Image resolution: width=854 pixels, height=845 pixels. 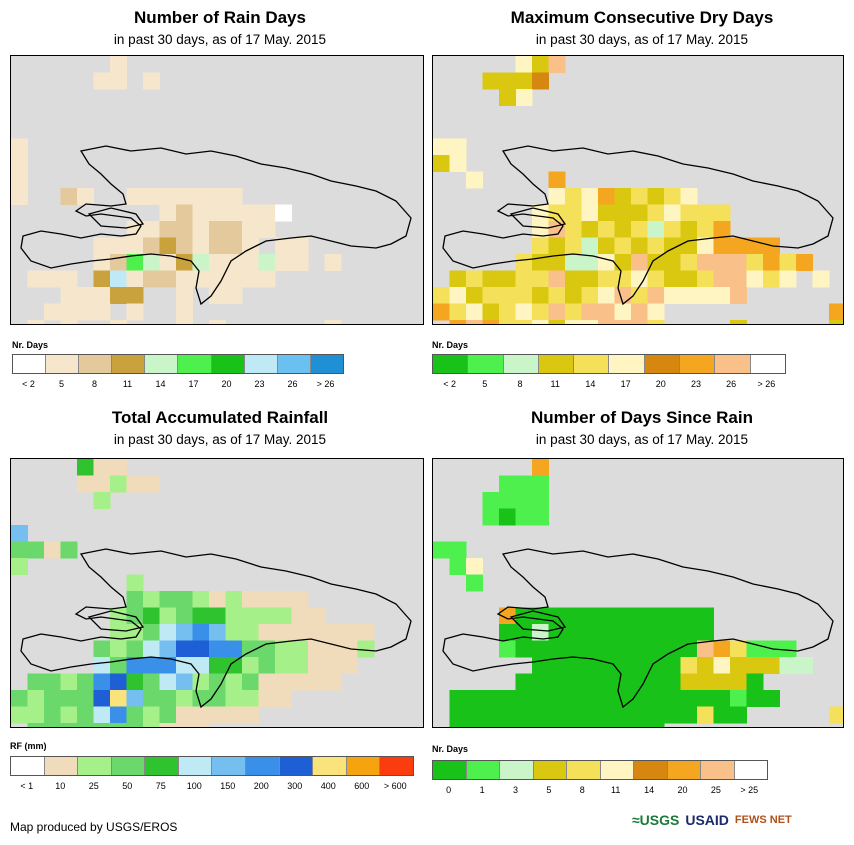 What do you see at coordinates (362, 786) in the screenshot?
I see `legend-tick-label: 600` at bounding box center [362, 786].